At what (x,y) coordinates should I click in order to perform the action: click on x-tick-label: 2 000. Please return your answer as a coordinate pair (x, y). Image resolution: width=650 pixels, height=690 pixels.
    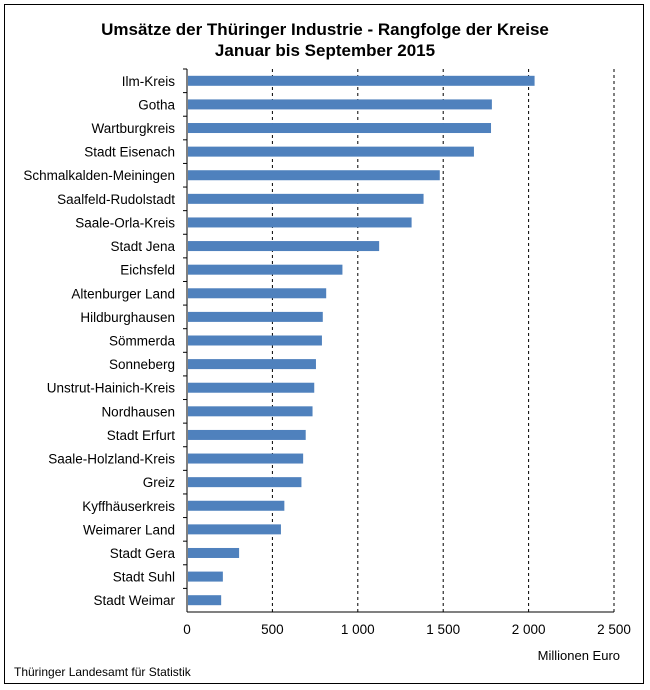
    Looking at the image, I should click on (529, 629).